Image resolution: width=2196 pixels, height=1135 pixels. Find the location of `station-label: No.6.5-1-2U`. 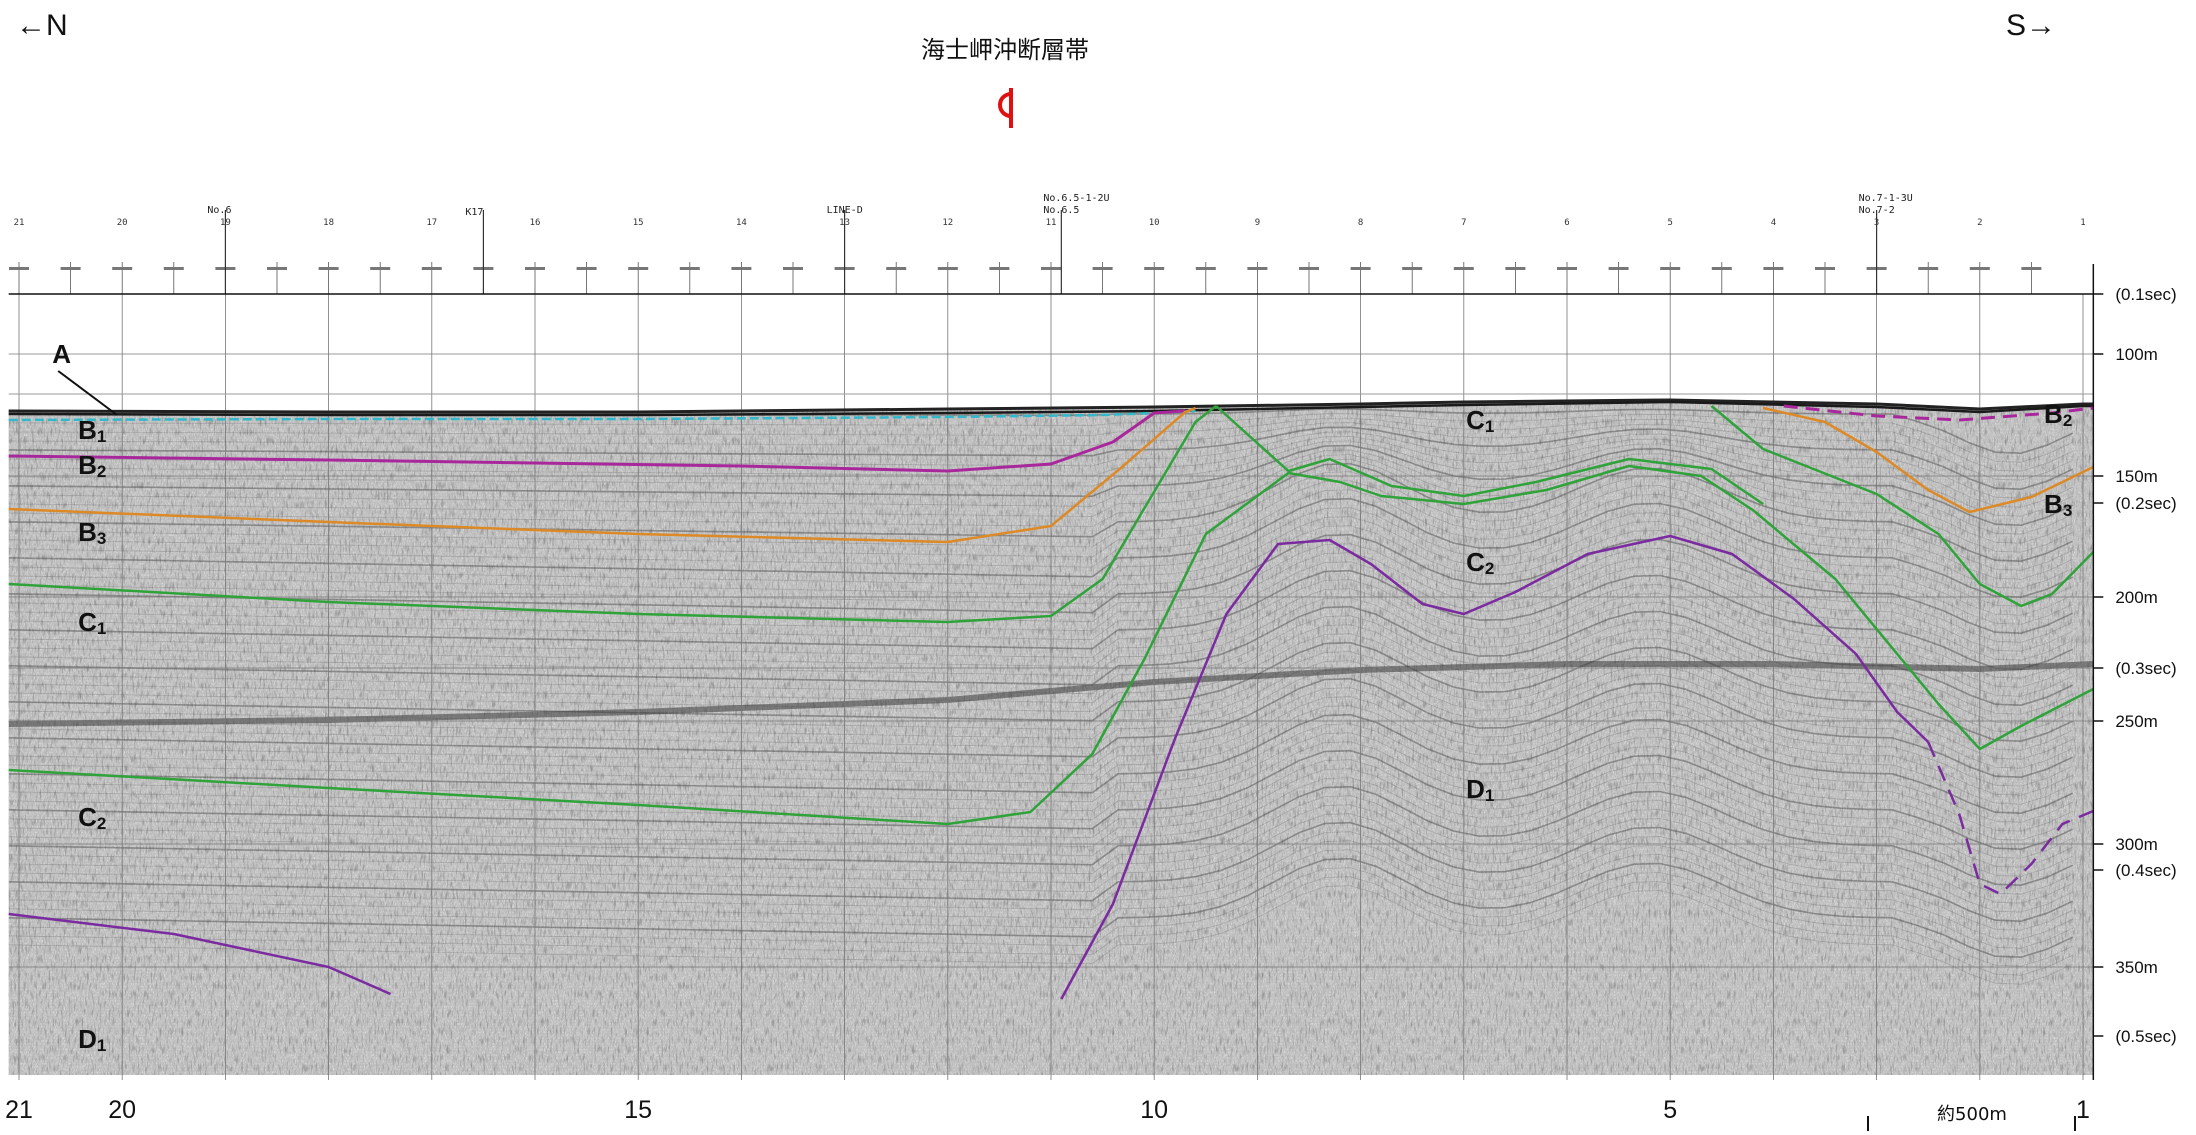

station-label: No.6.5-1-2U is located at coordinates (1076, 198).